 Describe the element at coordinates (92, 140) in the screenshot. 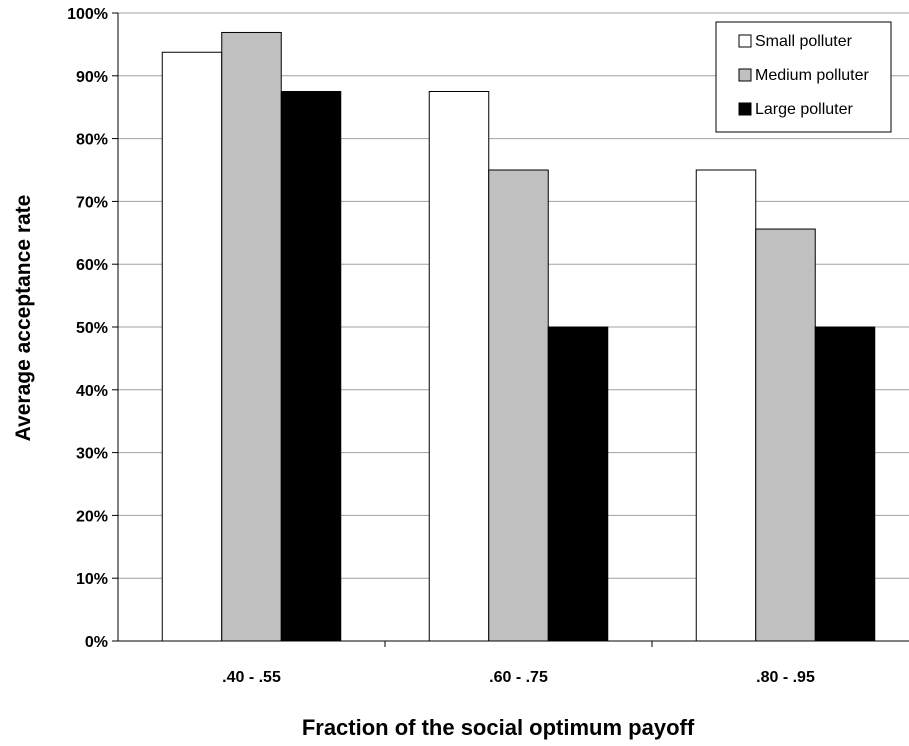

I see `y-tick-label: 80%` at that location.